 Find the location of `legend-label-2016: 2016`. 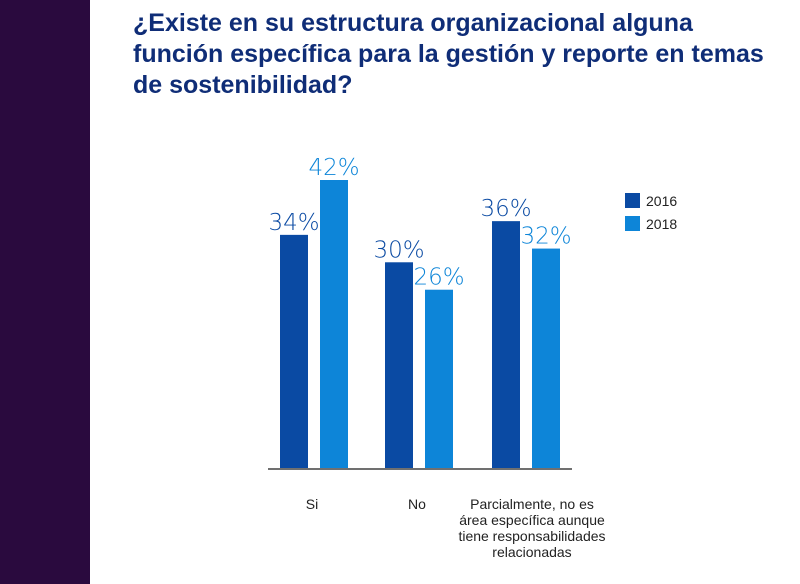

legend-label-2016: 2016 is located at coordinates (661, 201).